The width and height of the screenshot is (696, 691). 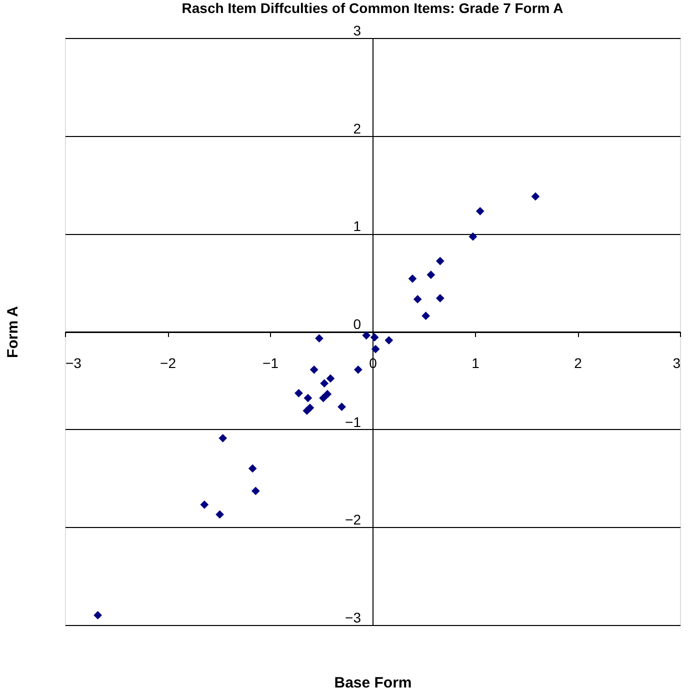 I want to click on y-tick-label: −1, so click(x=353, y=422).